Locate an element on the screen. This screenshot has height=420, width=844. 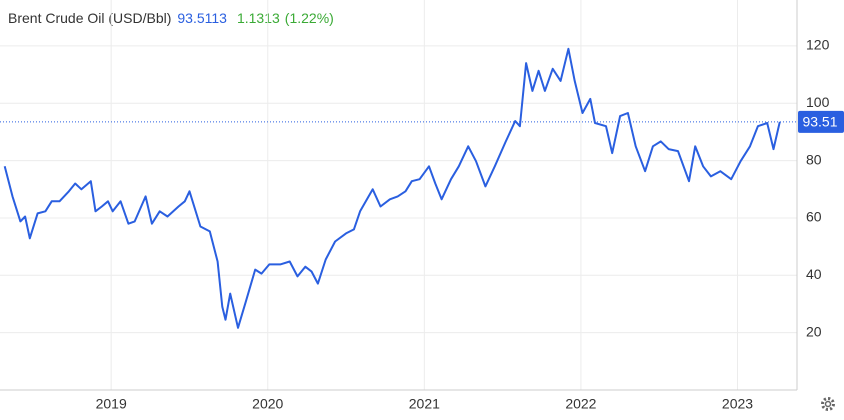
x-tick-label: 2019 is located at coordinates (111, 404).